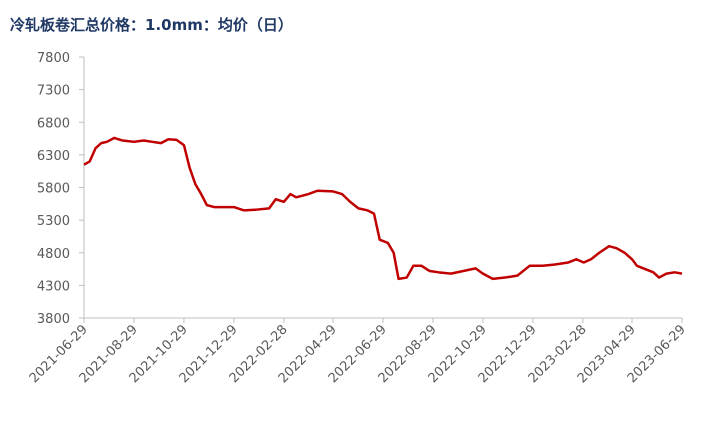  I want to click on y-tick-label: 5300, so click(53, 221).